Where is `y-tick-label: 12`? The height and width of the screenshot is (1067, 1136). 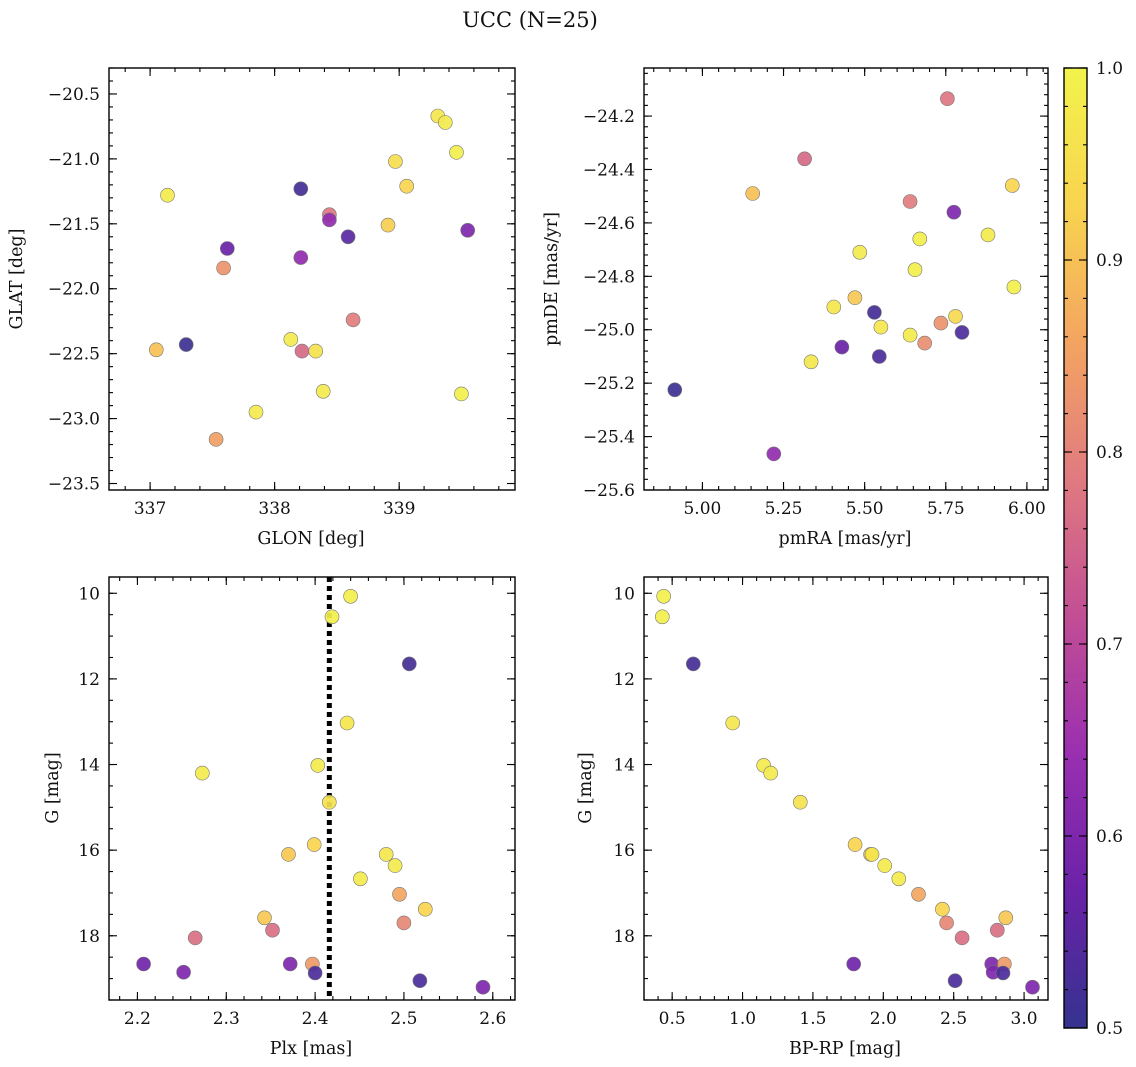
y-tick-label: 12 is located at coordinates (624, 680).